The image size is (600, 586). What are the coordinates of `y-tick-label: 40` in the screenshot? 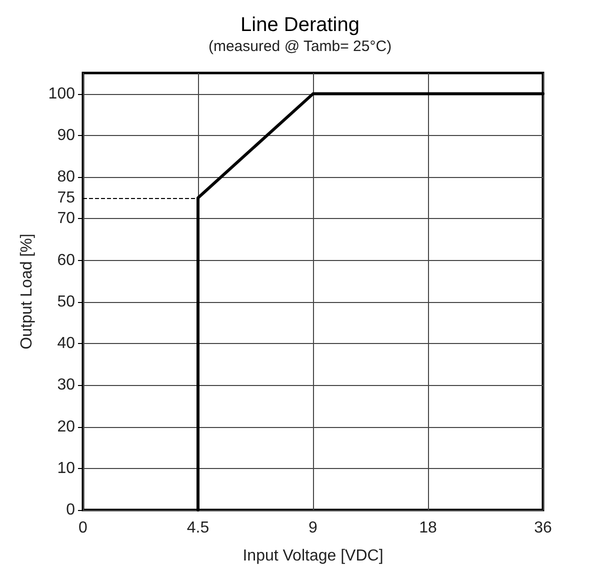 It's located at (66, 343).